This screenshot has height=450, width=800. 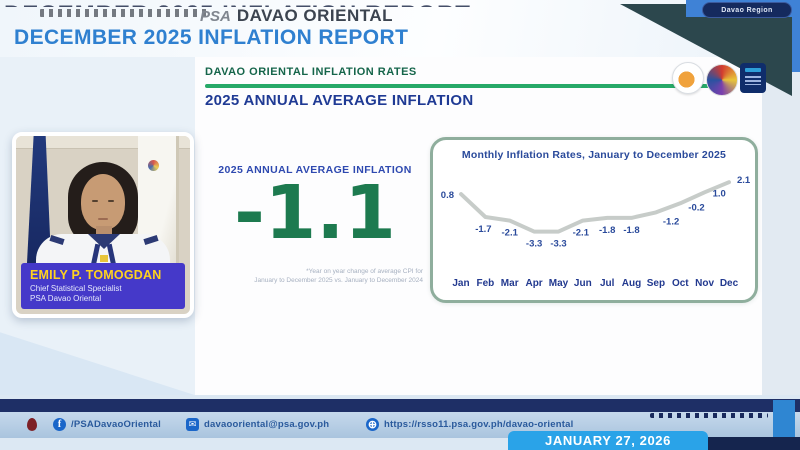 What do you see at coordinates (153, 165) in the screenshot?
I see `psa-flag-emblem` at bounding box center [153, 165].